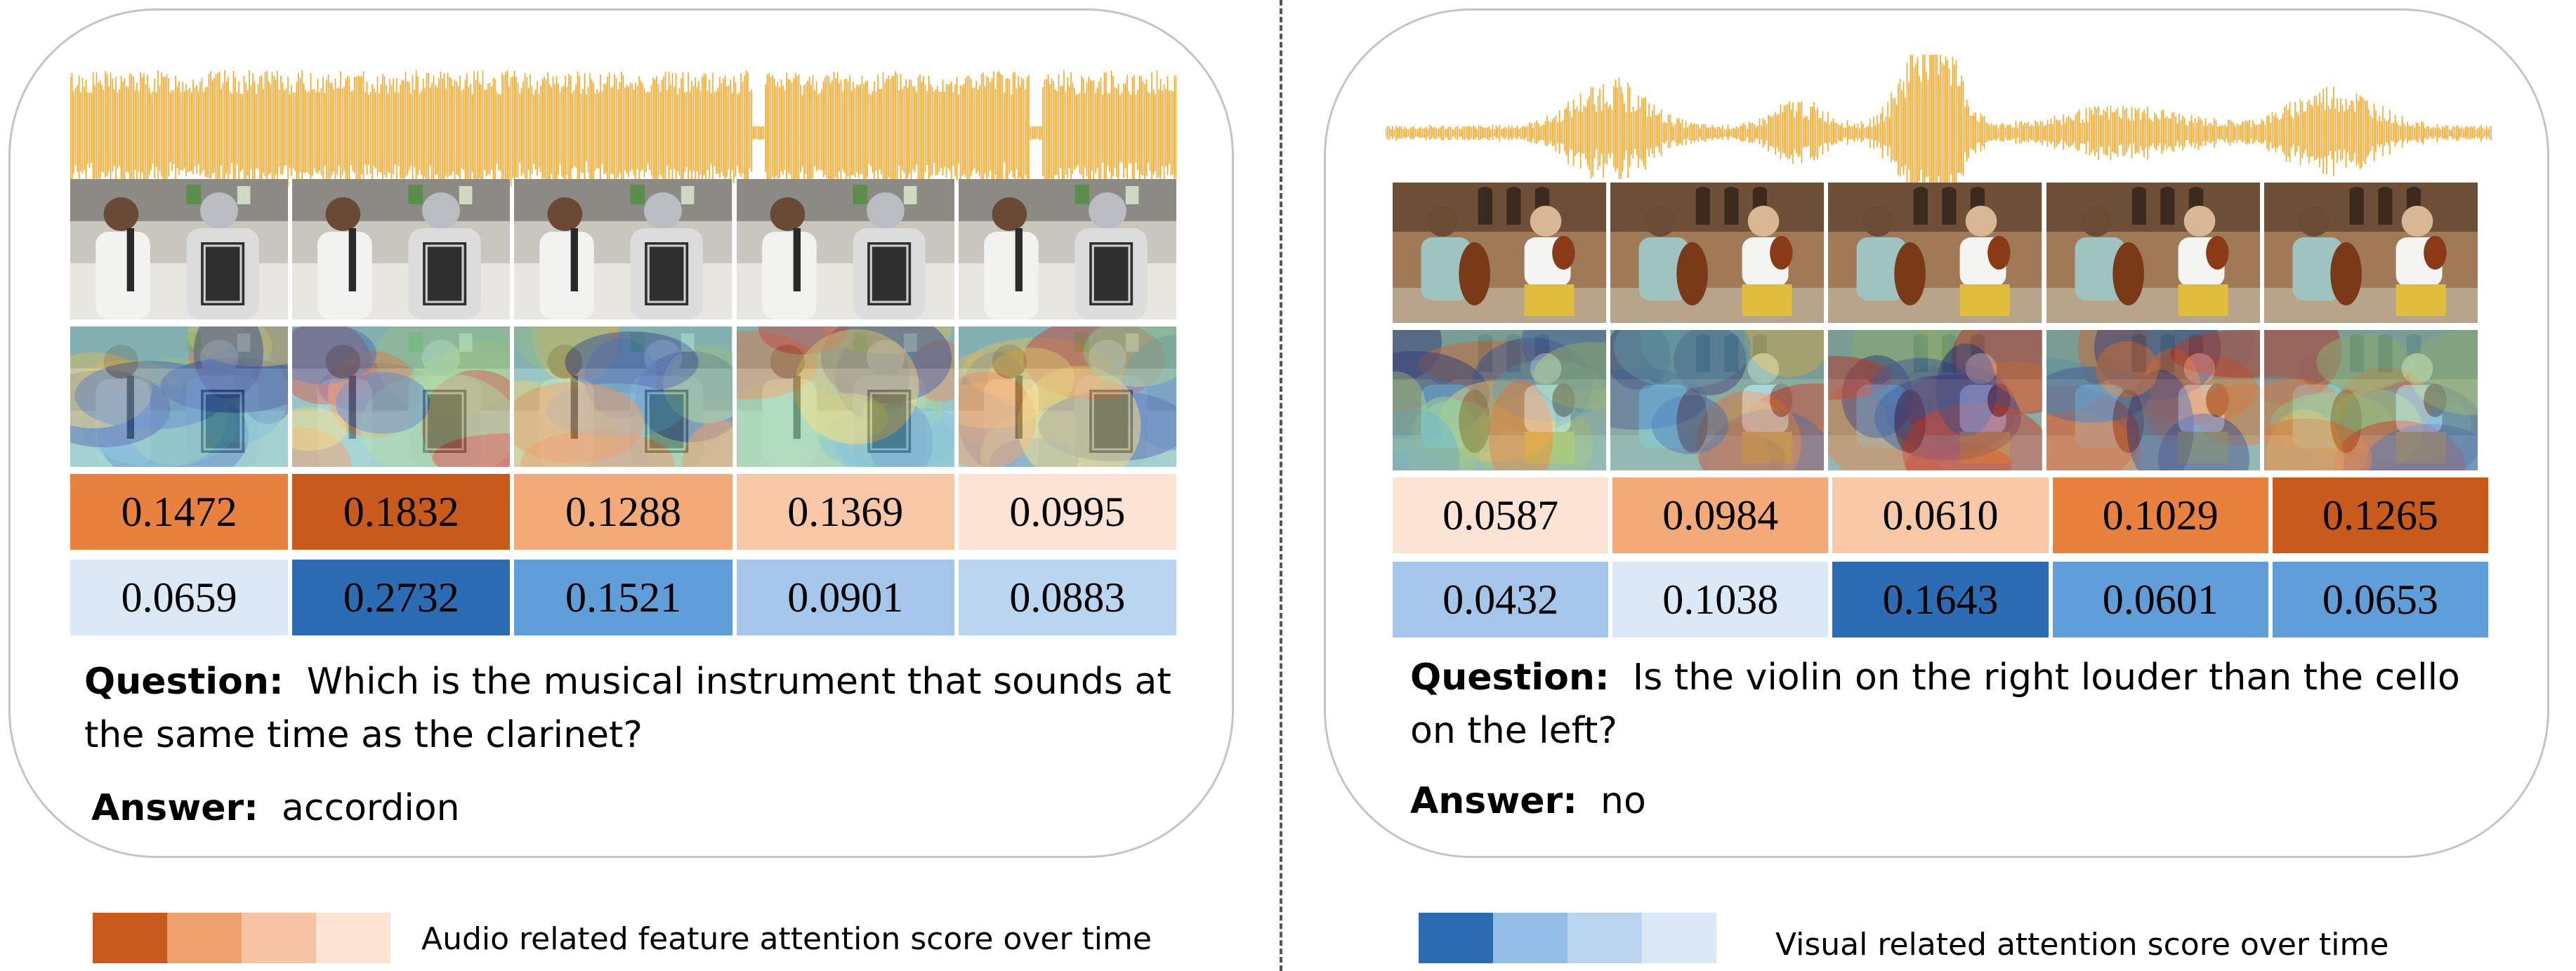 The image size is (2576, 971). I want to click on panel-divider, so click(1281, 485).